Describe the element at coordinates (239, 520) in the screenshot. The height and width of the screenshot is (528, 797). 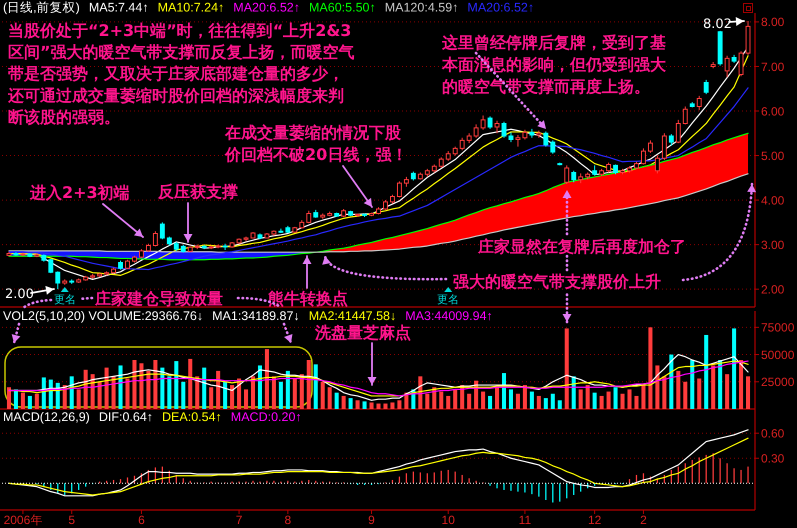
I see `x-tick-label: 7` at that location.